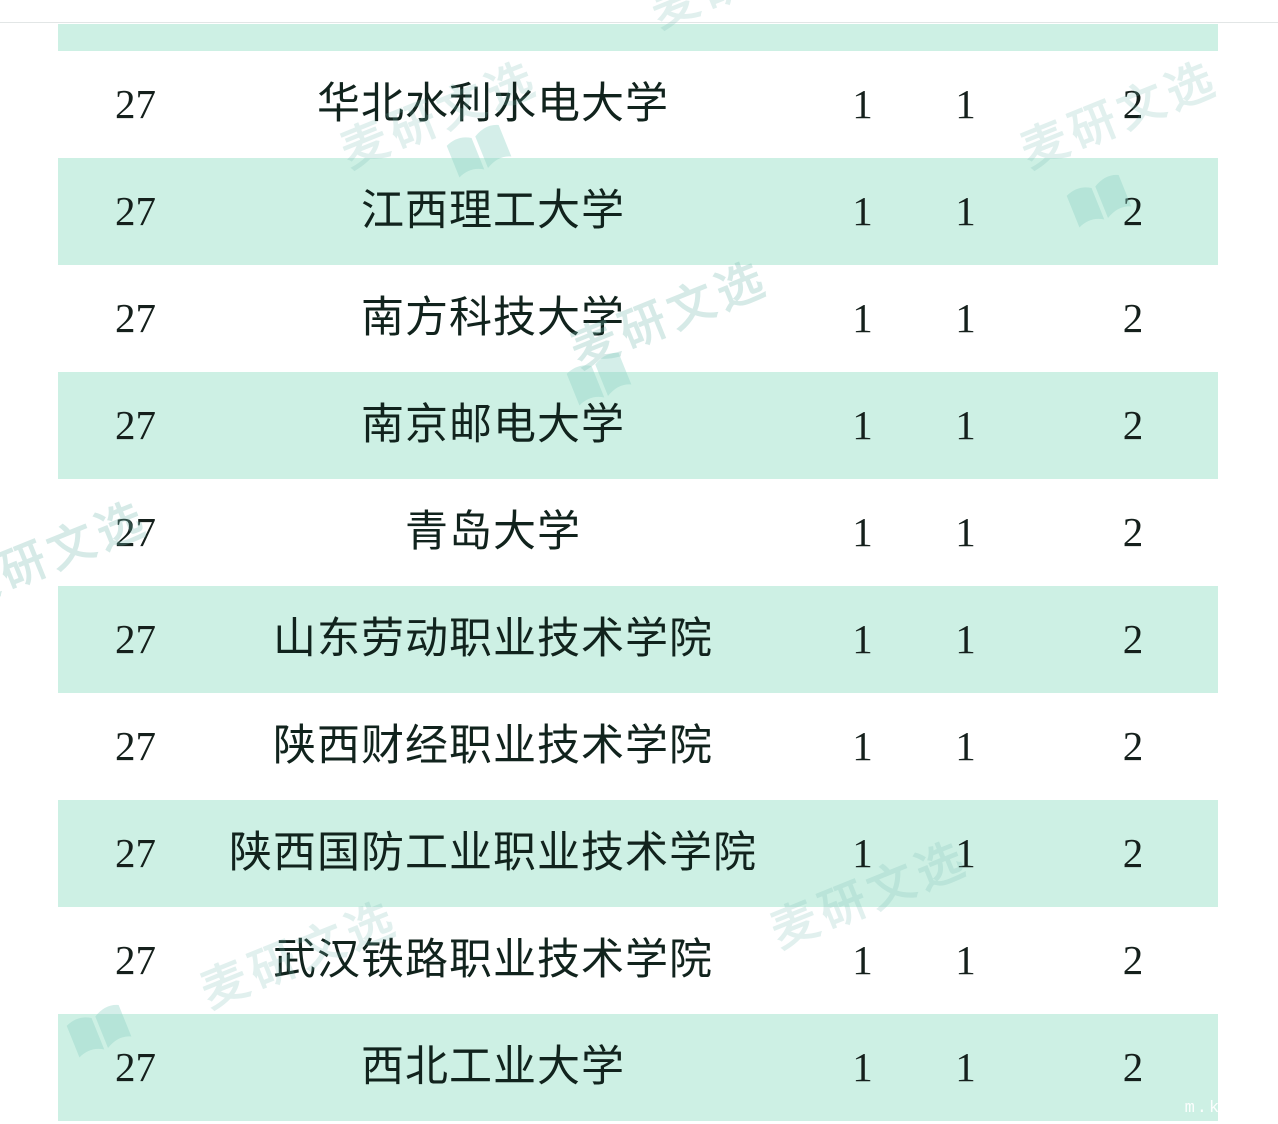  What do you see at coordinates (493, 211) in the screenshot?
I see `cell-institution-name: 江西理工大学` at bounding box center [493, 211].